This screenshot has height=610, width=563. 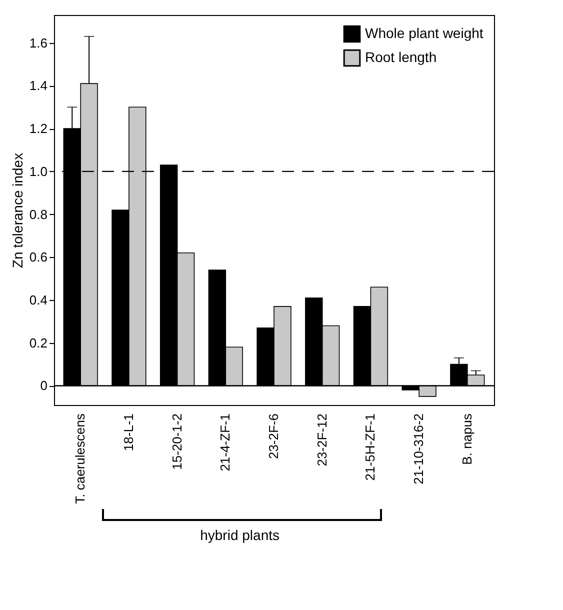 What do you see at coordinates (38, 171) in the screenshot?
I see `y-tick-label: 1.0` at bounding box center [38, 171].